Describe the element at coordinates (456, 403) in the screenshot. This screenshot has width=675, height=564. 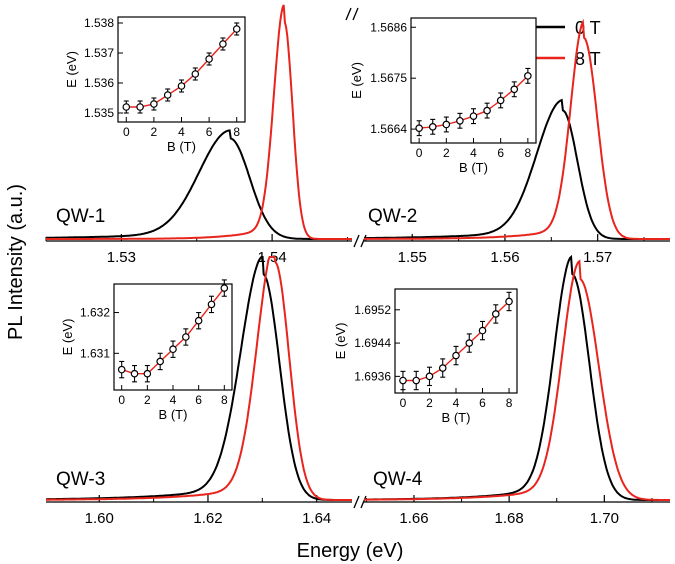
I see `inset-x-tick-label-qw4: 4` at that location.